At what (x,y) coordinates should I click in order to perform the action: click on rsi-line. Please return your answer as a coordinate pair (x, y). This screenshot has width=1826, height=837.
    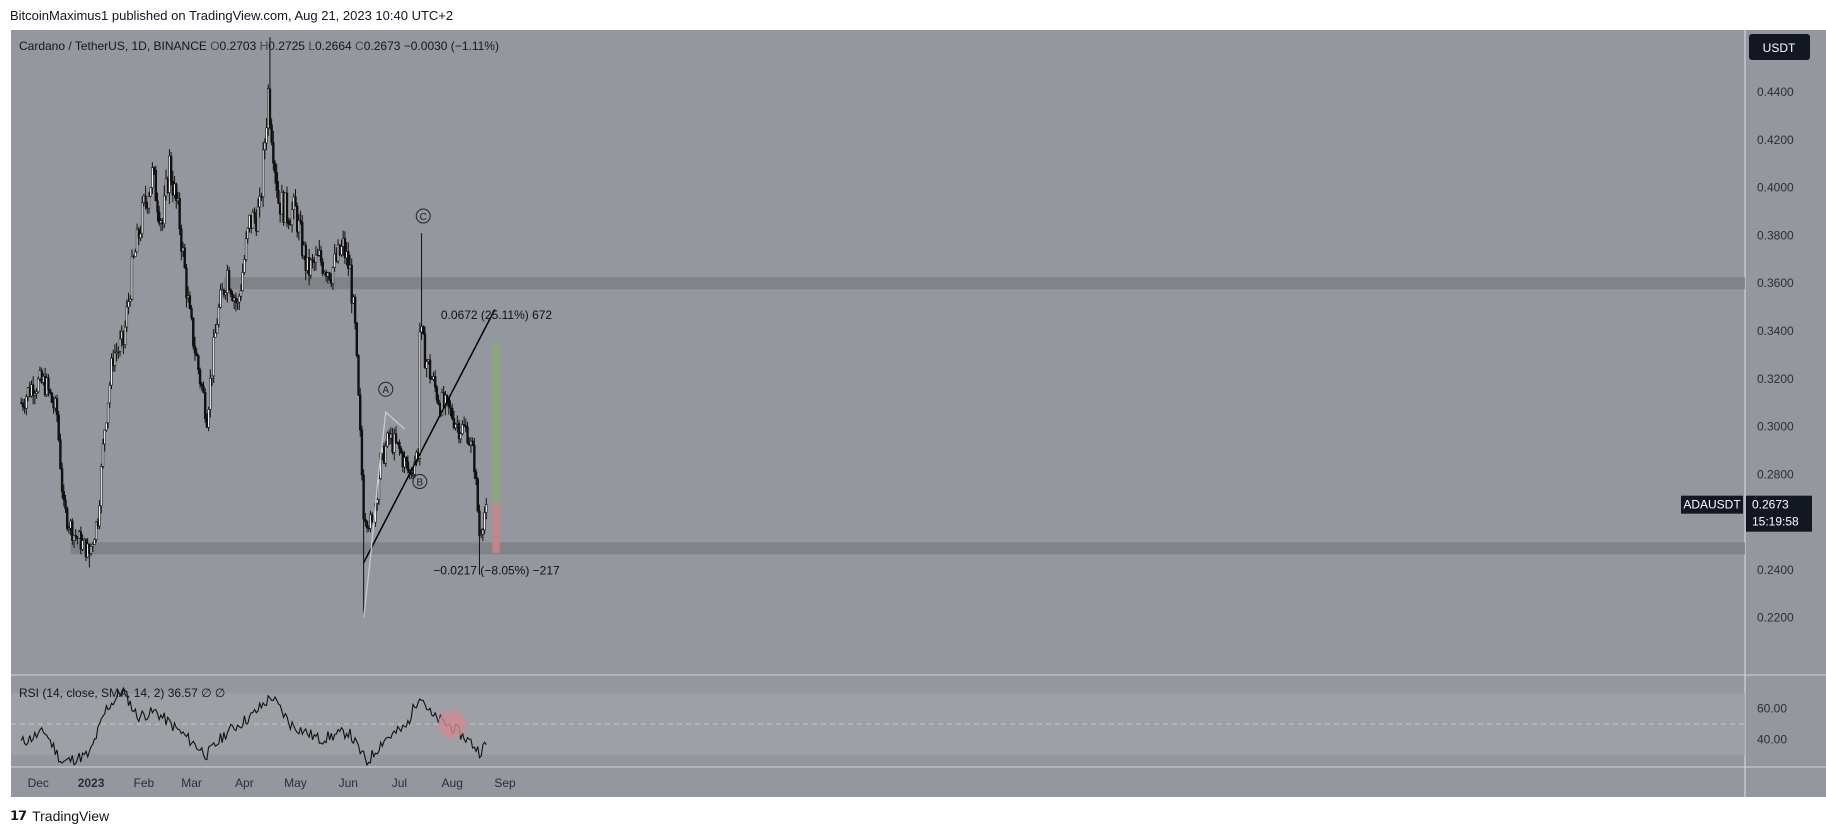
    Looking at the image, I should click on (253, 726).